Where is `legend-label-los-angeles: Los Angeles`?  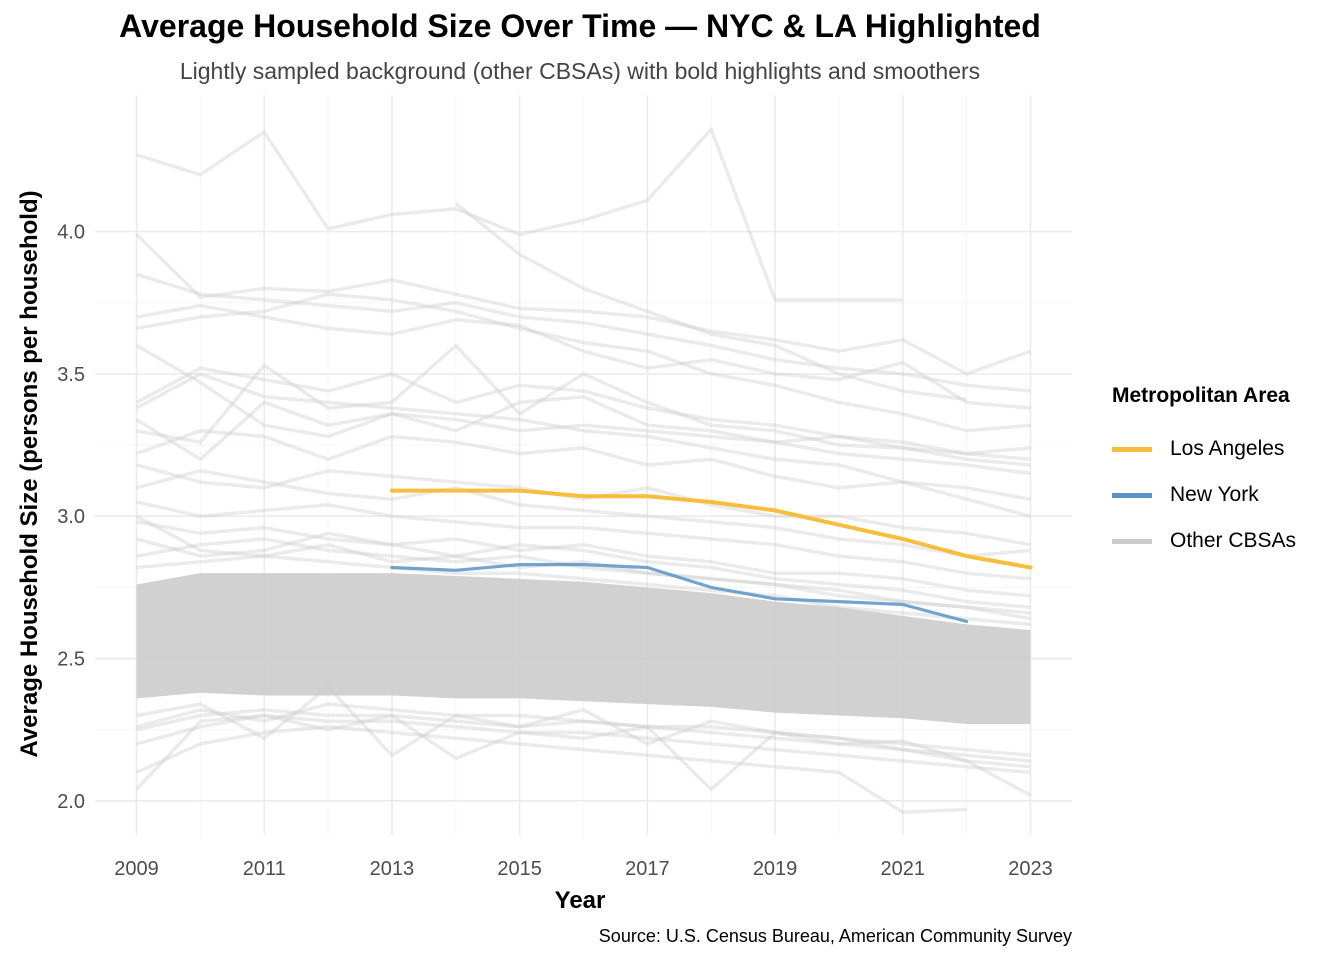 legend-label-los-angeles: Los Angeles is located at coordinates (1227, 448).